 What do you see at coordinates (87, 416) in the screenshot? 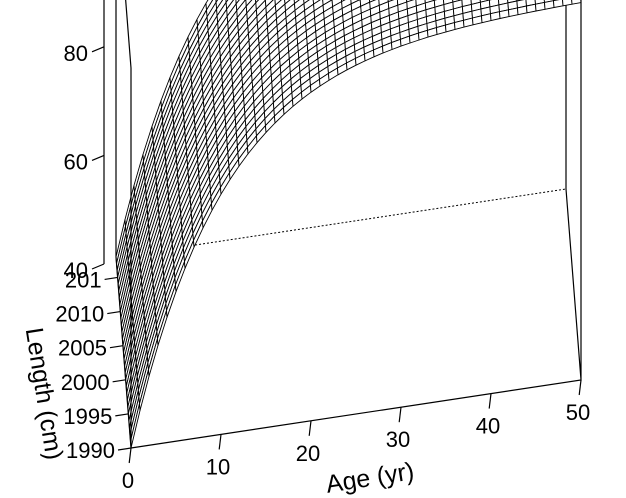
I see `y-tick-label: 1995` at bounding box center [87, 416].